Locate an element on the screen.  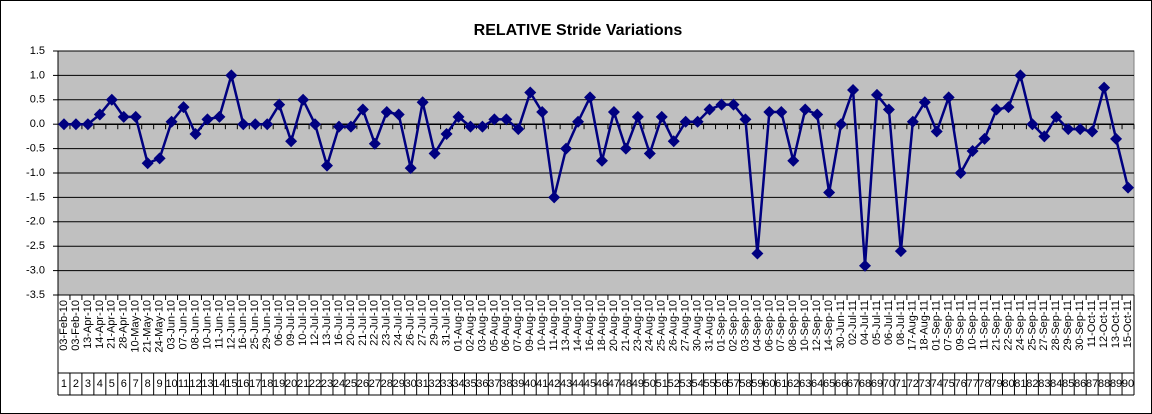
x-tick-label: 27-Sep-11 is located at coordinates (1044, 325).